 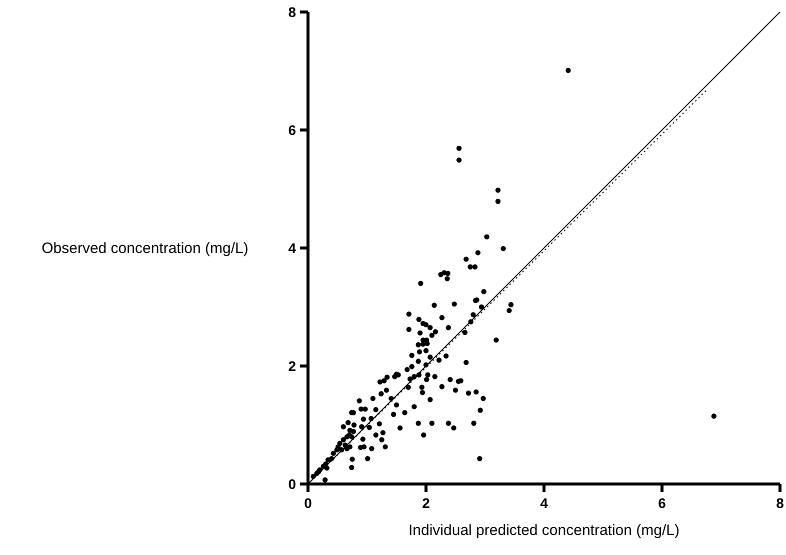 I want to click on x-tick-label: 0, so click(x=308, y=503).